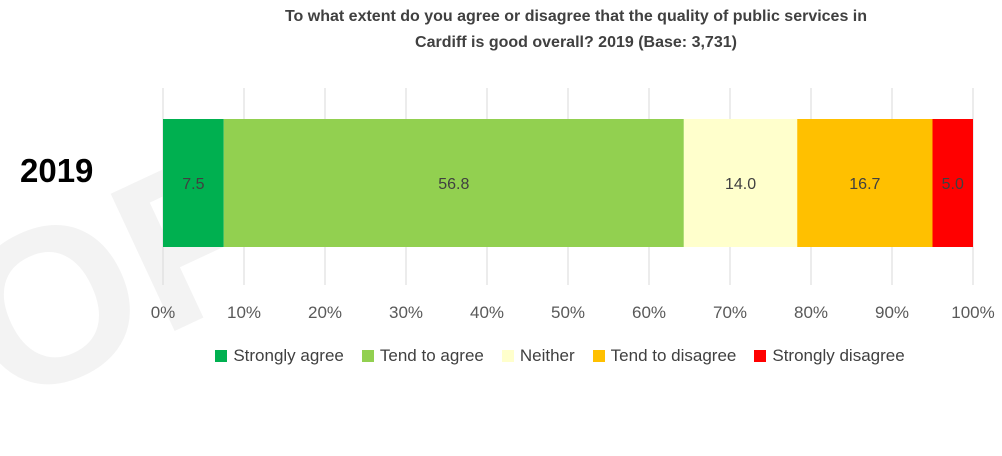 This screenshot has height=456, width=1002. Describe the element at coordinates (730, 312) in the screenshot. I see `x-tick-label: 70%` at that location.